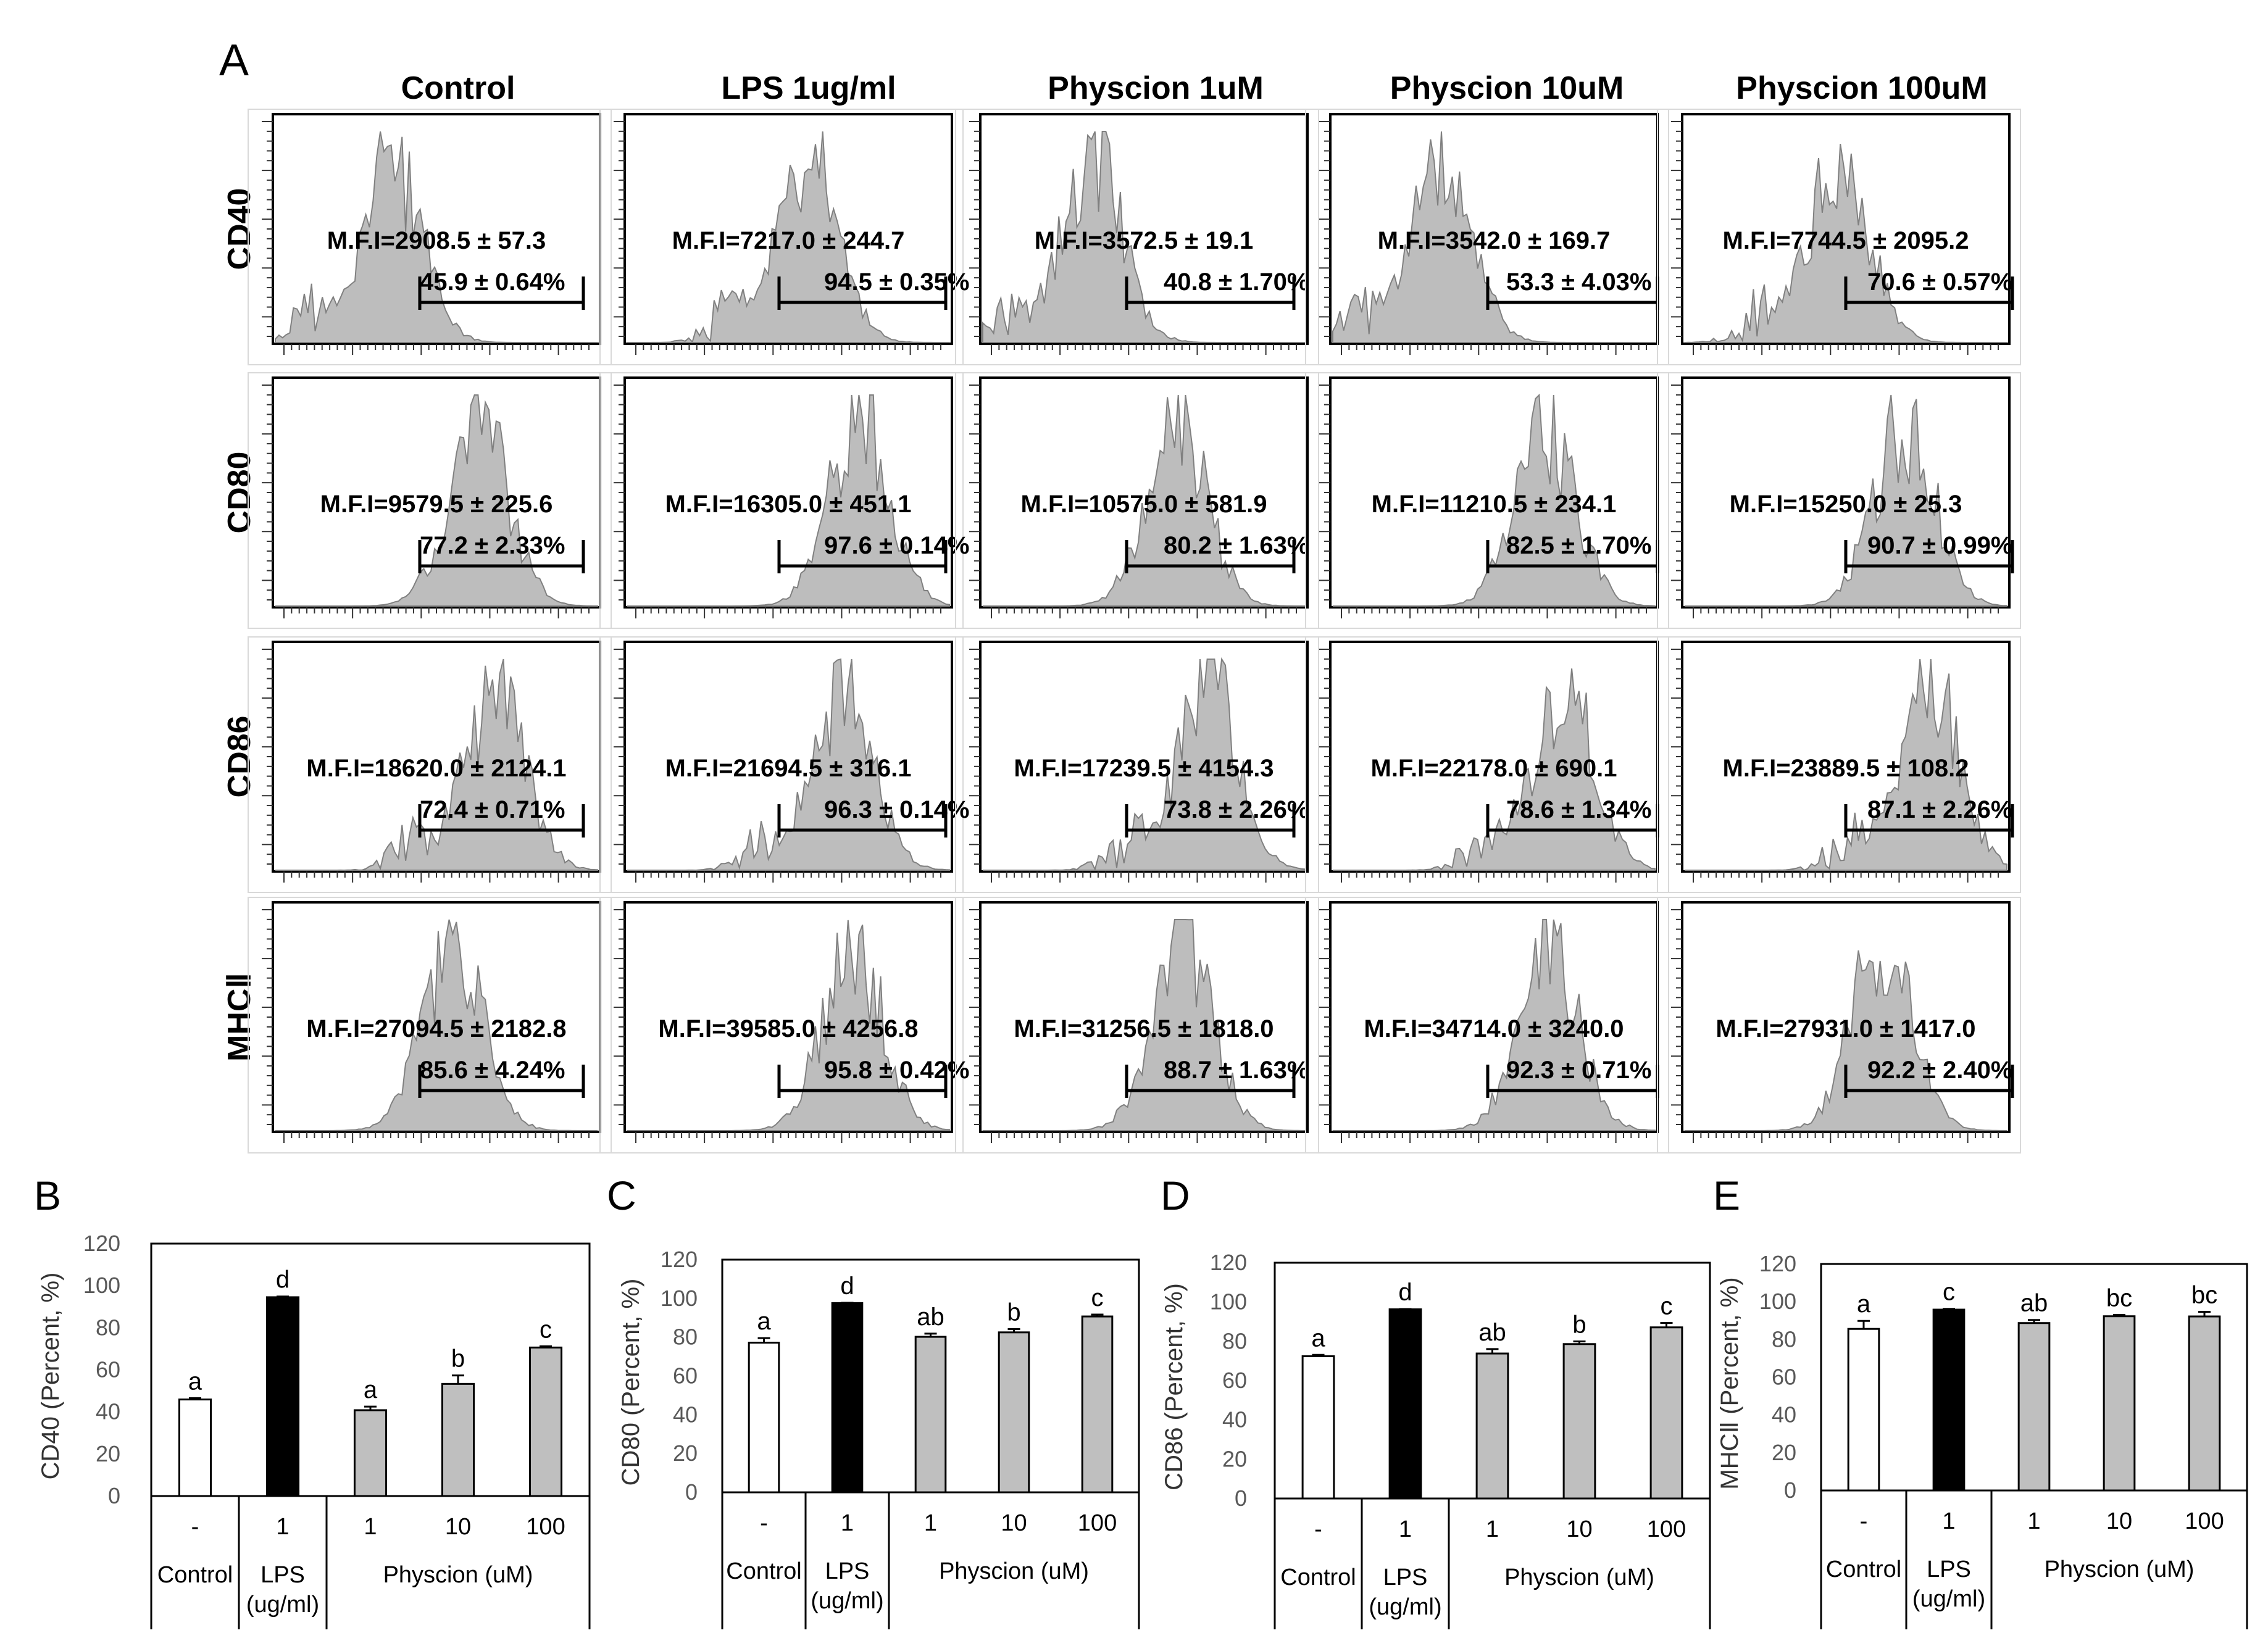  I want to click on mfi-label: M.F.I=9579.5 ± 225.6, so click(436, 504).